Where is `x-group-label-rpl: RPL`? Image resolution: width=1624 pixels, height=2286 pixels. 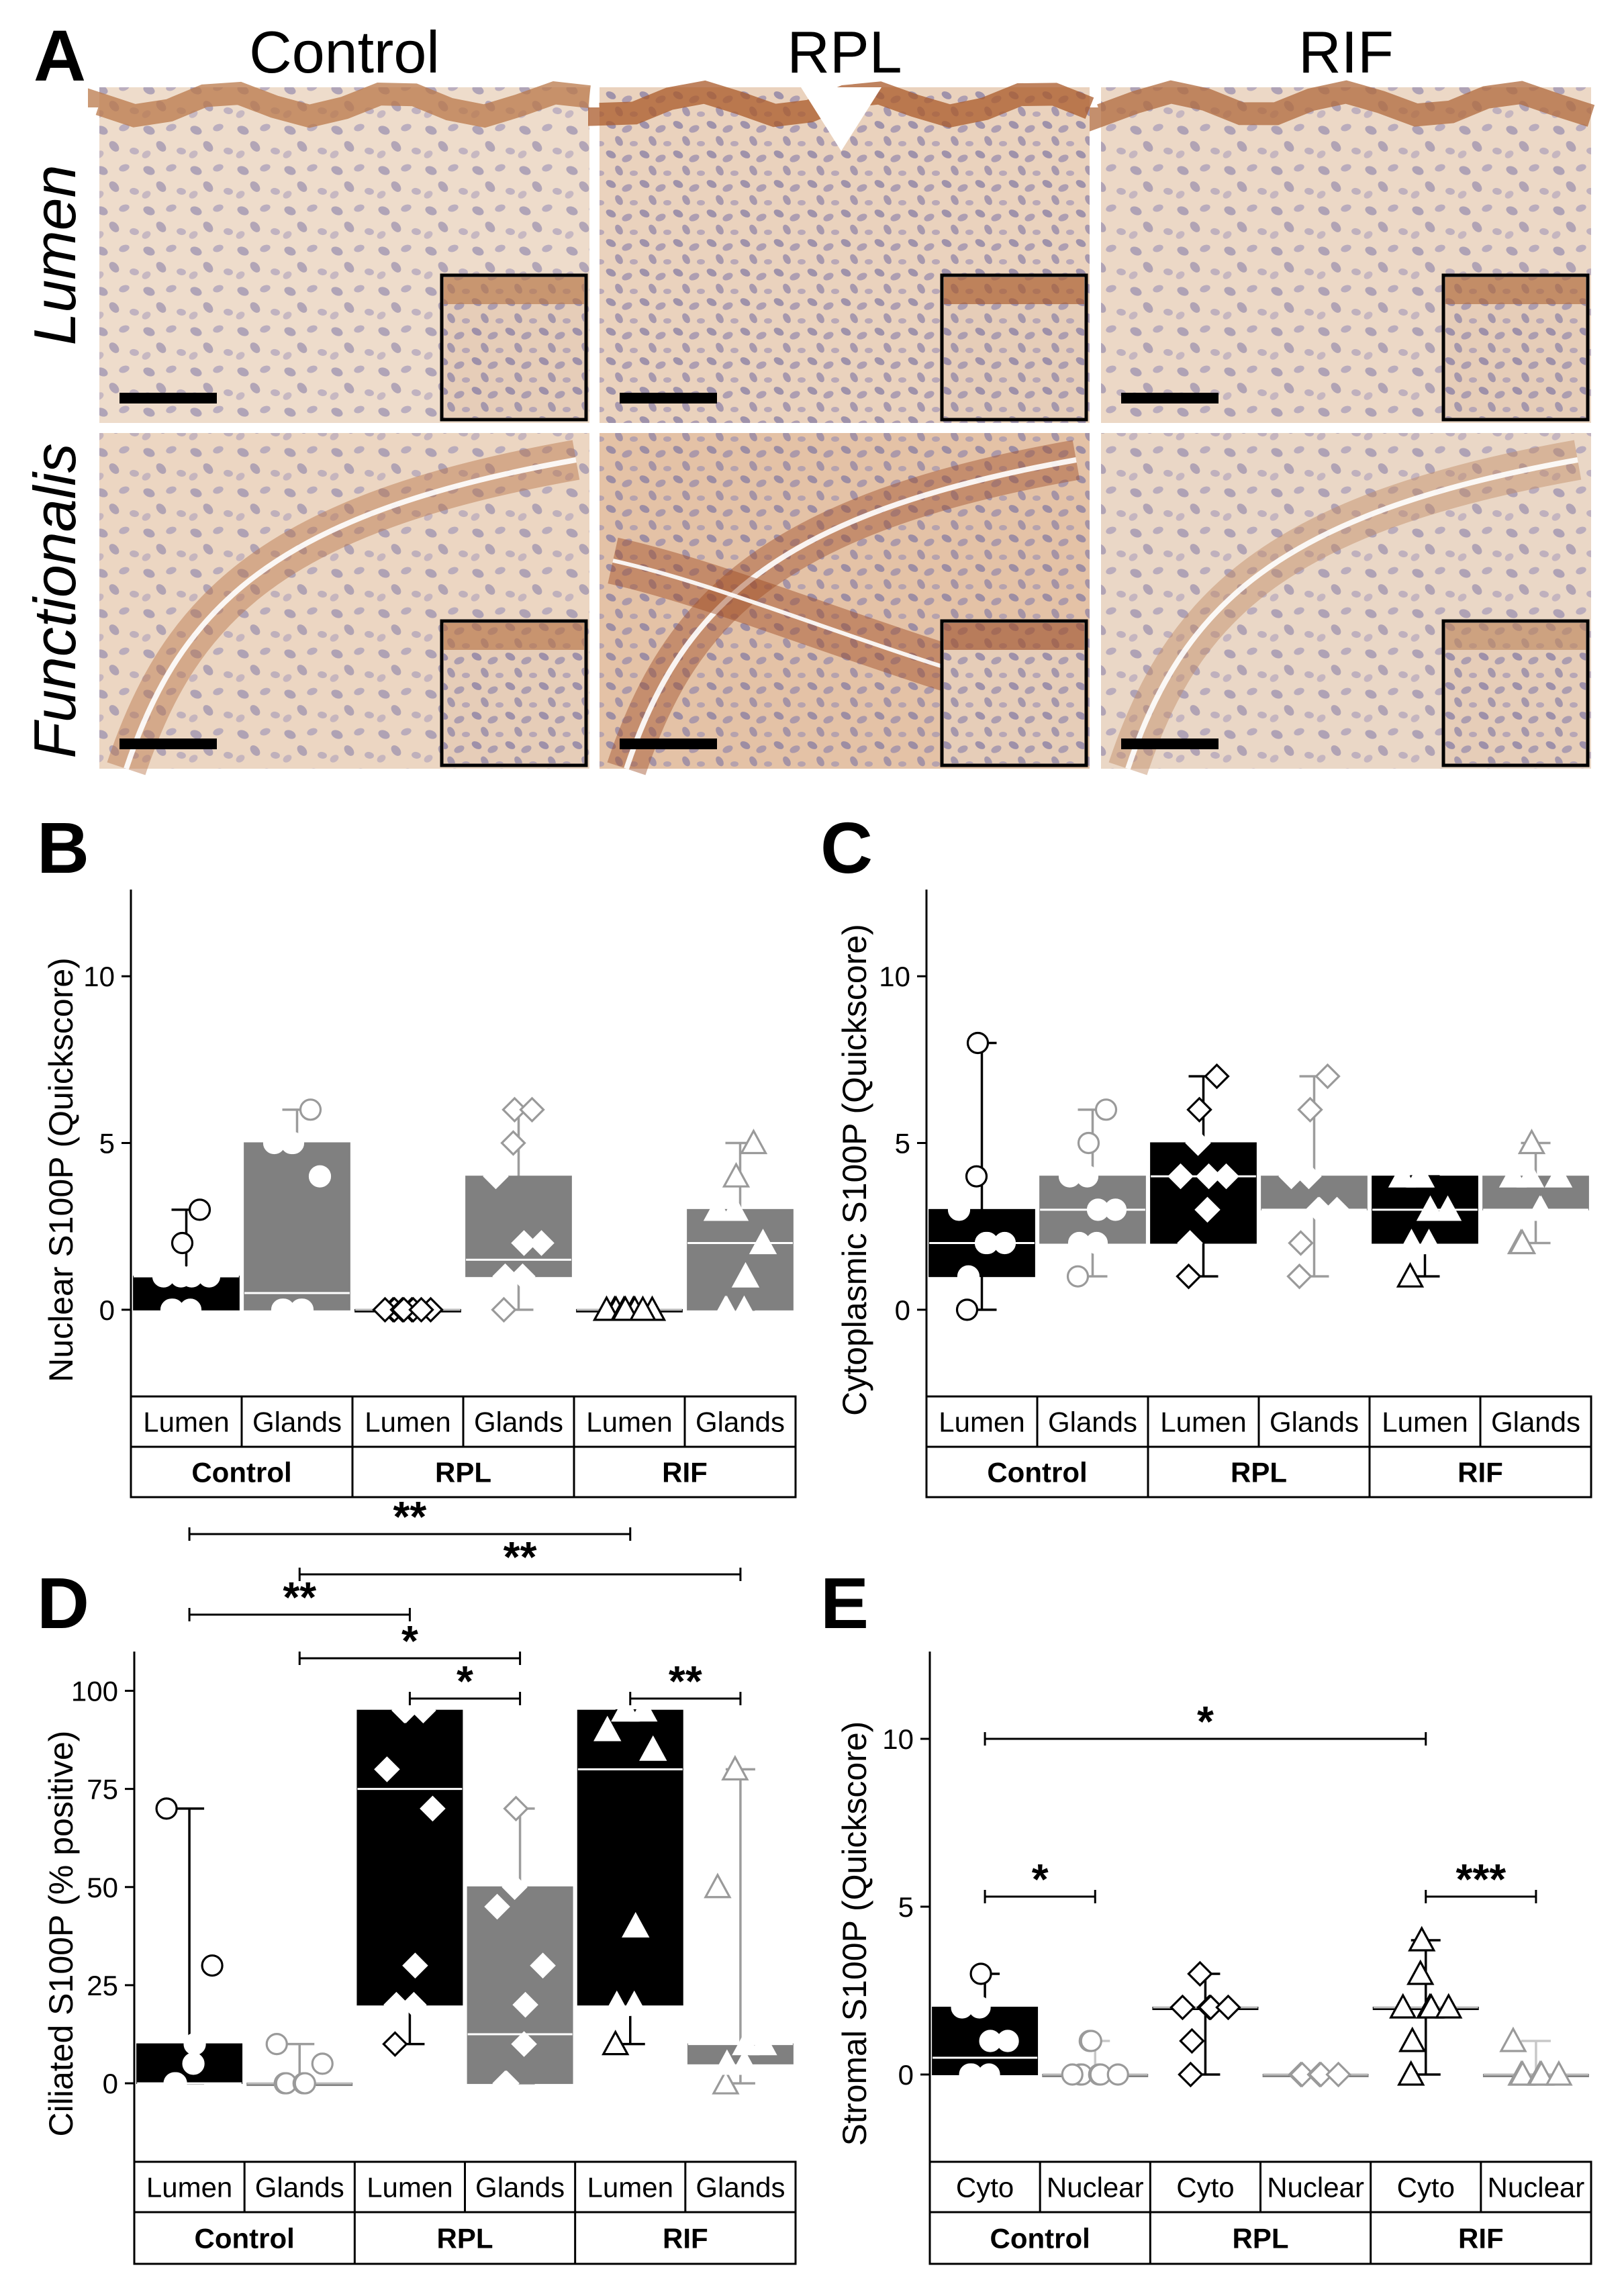
x-group-label-rpl: RPL is located at coordinates (465, 2238).